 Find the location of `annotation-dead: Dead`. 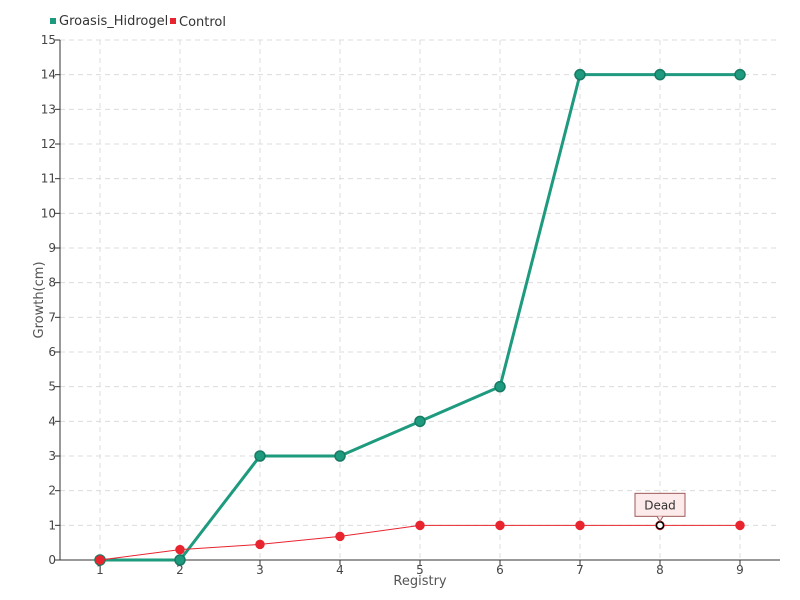

annotation-dead: Dead is located at coordinates (660, 511).